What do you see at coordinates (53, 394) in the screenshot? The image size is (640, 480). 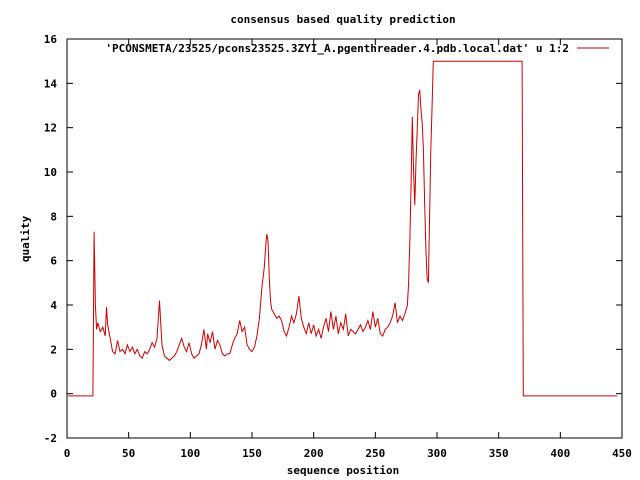 I see `y-tick-label: 0` at bounding box center [53, 394].